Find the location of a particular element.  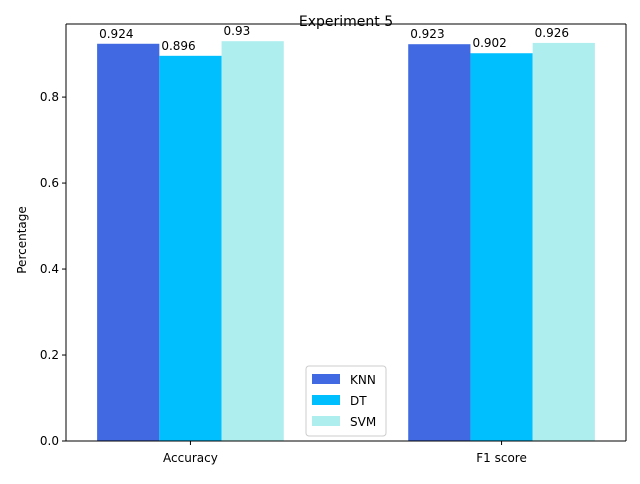

data-label: 0.923 is located at coordinates (427, 34).